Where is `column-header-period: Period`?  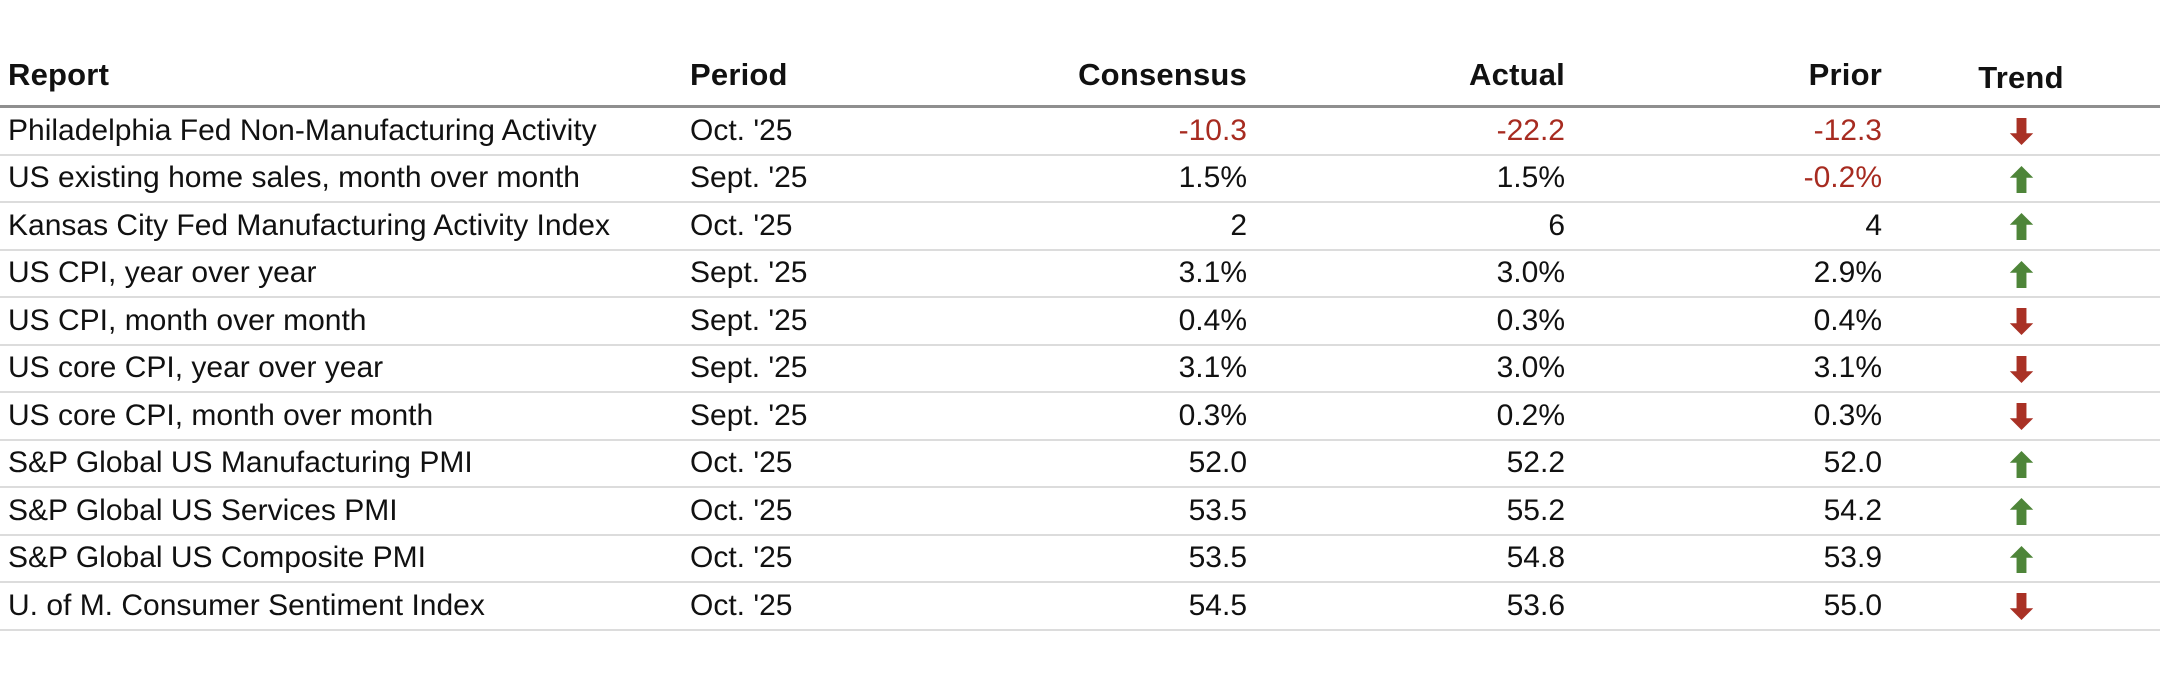
column-header-period: Period is located at coordinates (739, 74).